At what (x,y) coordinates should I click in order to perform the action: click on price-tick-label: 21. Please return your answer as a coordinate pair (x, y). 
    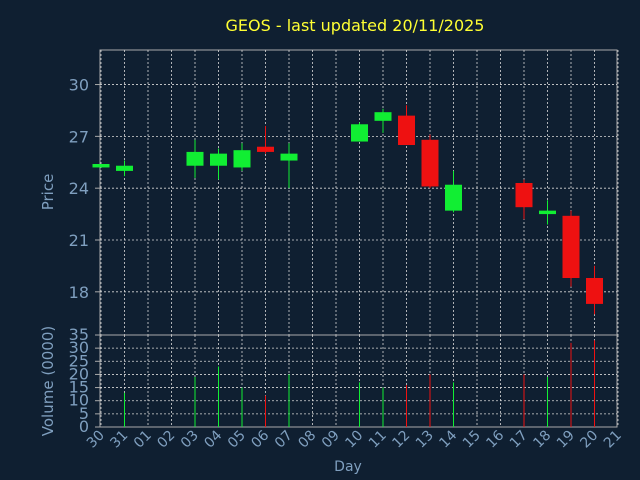
    Looking at the image, I should click on (79, 240).